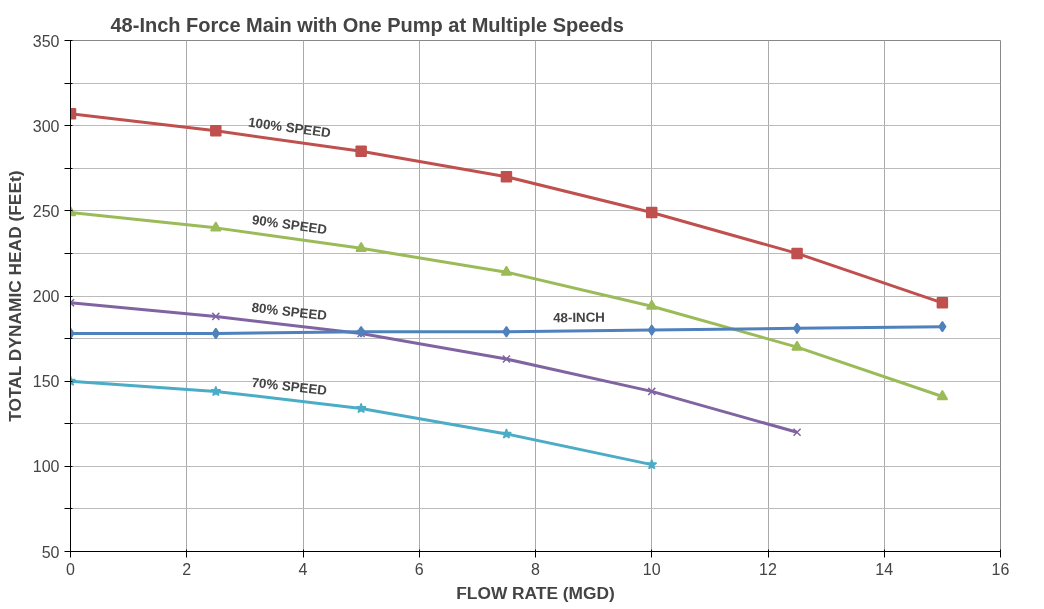 The height and width of the screenshot is (609, 1044). Describe the element at coordinates (46, 41) in the screenshot. I see `y-tick-label: 350` at that location.